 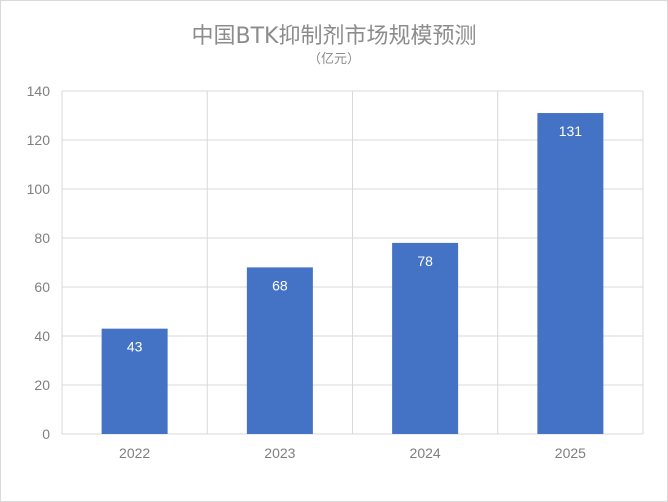 I want to click on chart-title: 中国BTK抑制剂市场规模预测, so click(x=334, y=36).